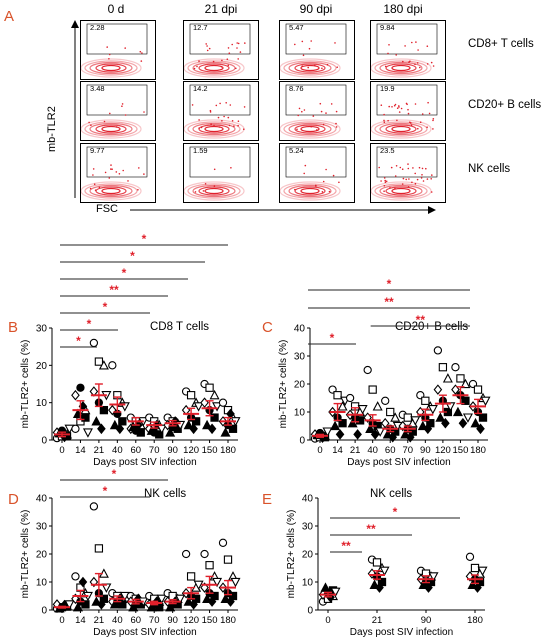 The height and width of the screenshot is (642, 550). What do you see at coordinates (118, 173) in the screenshot?
I see `flow-plot: 9.77` at bounding box center [118, 173].